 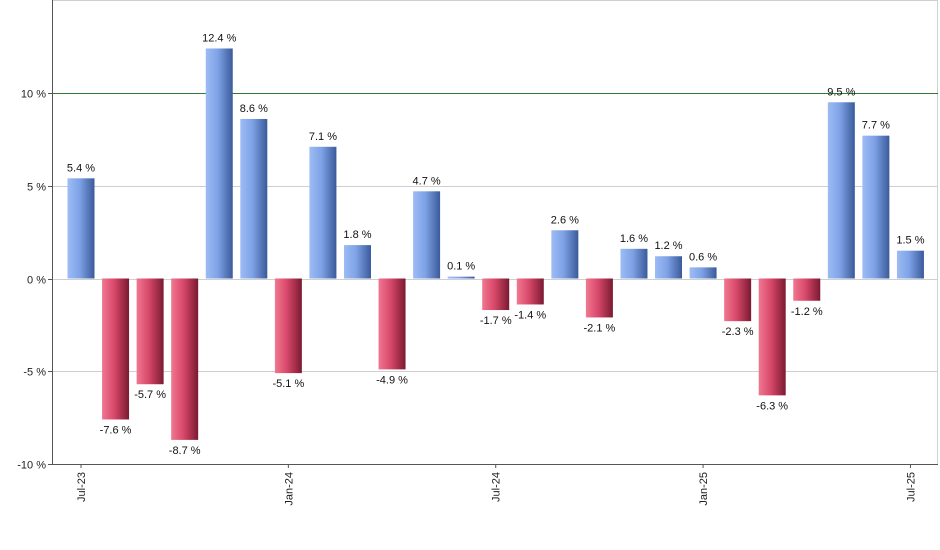 What do you see at coordinates (461, 267) in the screenshot?
I see `data-label: 0.1 %` at bounding box center [461, 267].